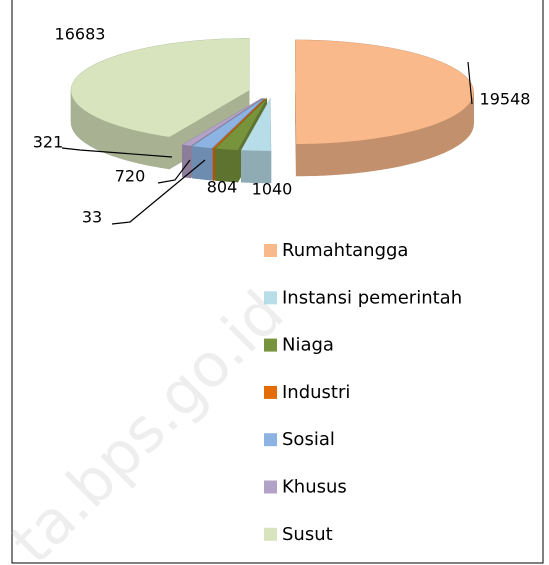 This screenshot has width=549, height=565. I want to click on legend-label: Instansi pemerintah, so click(372, 297).